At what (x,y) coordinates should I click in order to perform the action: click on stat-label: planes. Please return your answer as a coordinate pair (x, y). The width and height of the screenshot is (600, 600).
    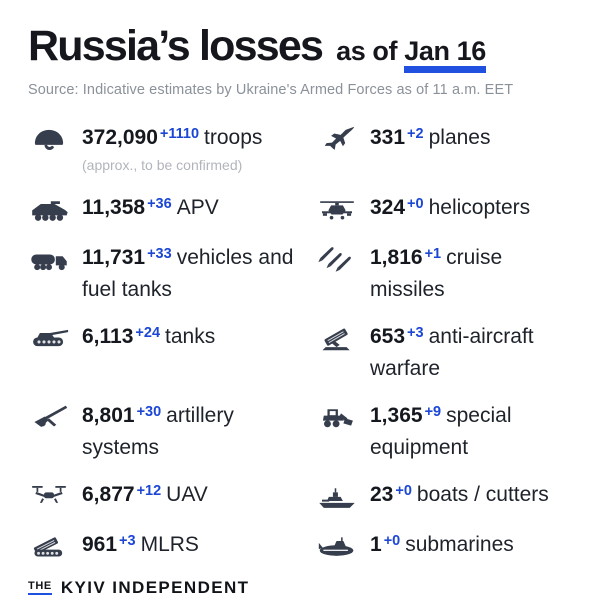
    Looking at the image, I should click on (459, 138).